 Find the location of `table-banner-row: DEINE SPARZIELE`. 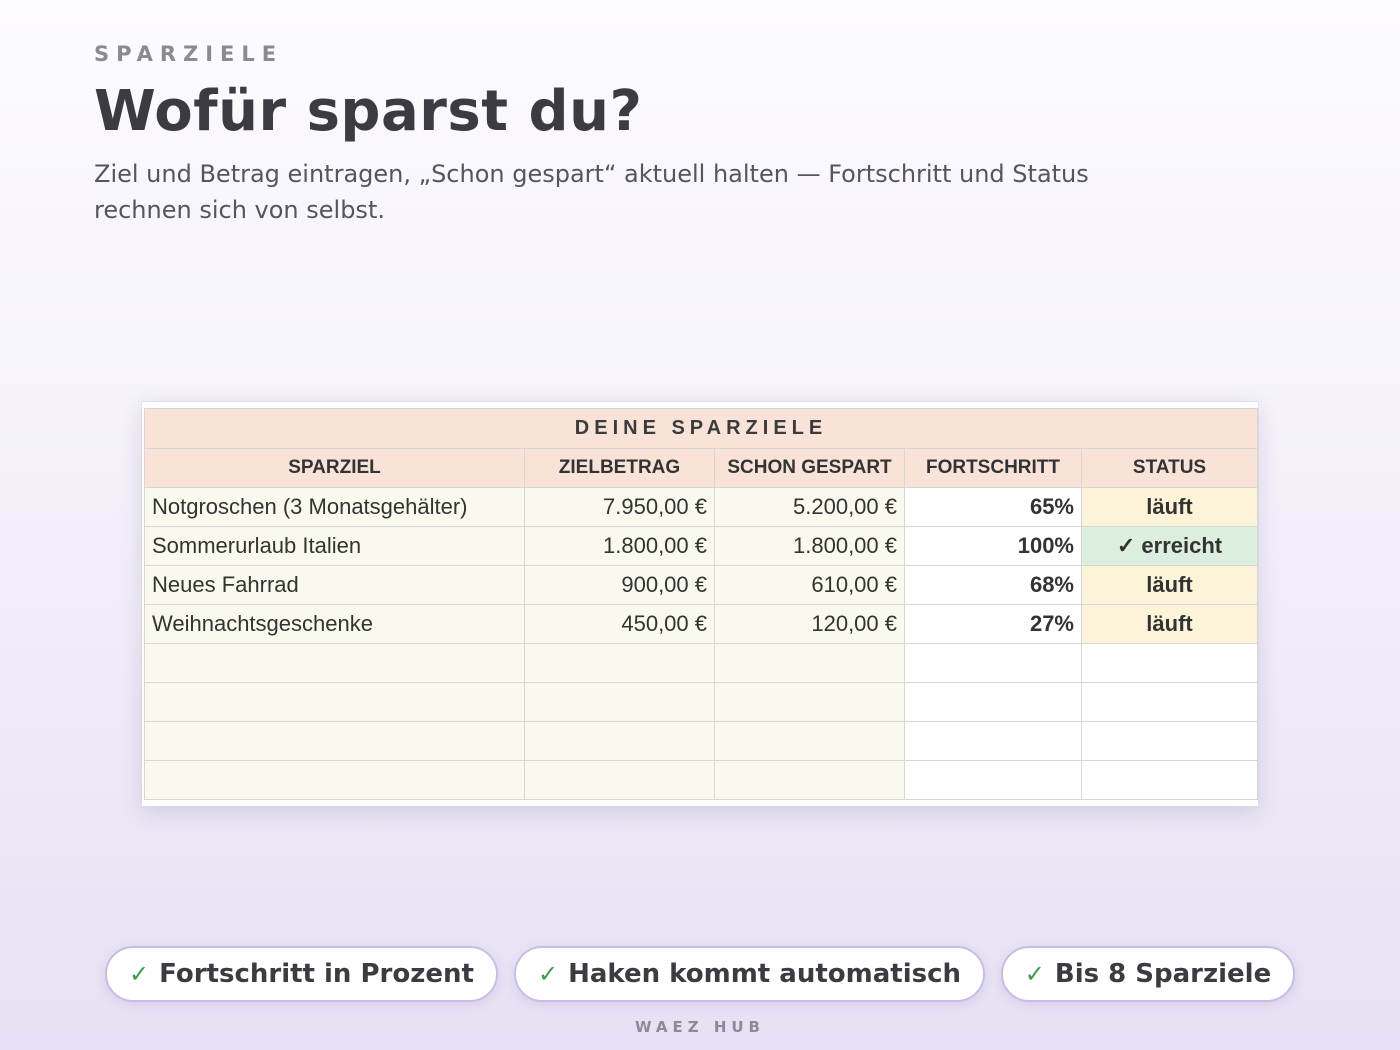

table-banner-row: DEINE SPARZIELE is located at coordinates (701, 428).